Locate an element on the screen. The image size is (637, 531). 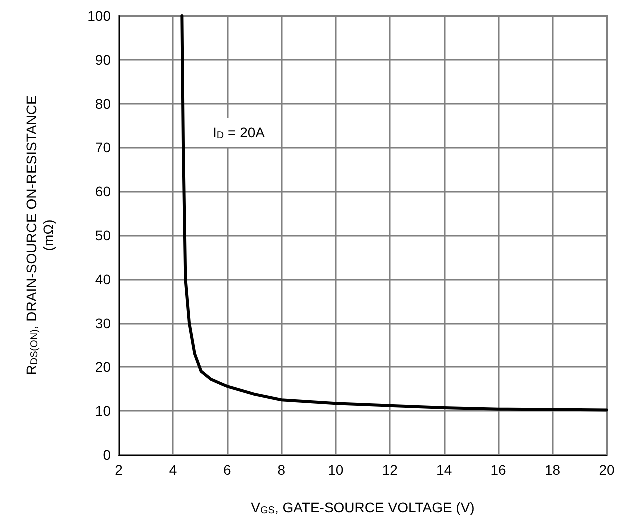
y-tick-label: 100 is located at coordinates (100, 16).